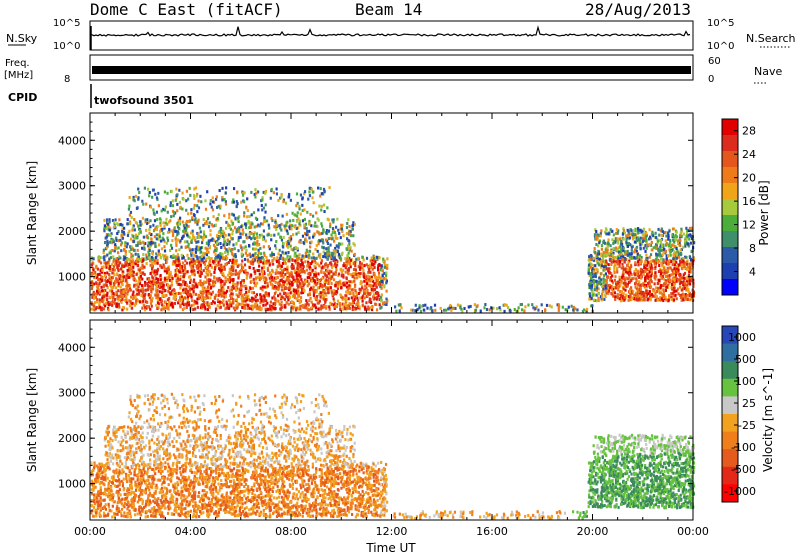  I want to click on cpid-name: twofsound 3501, so click(144, 100).